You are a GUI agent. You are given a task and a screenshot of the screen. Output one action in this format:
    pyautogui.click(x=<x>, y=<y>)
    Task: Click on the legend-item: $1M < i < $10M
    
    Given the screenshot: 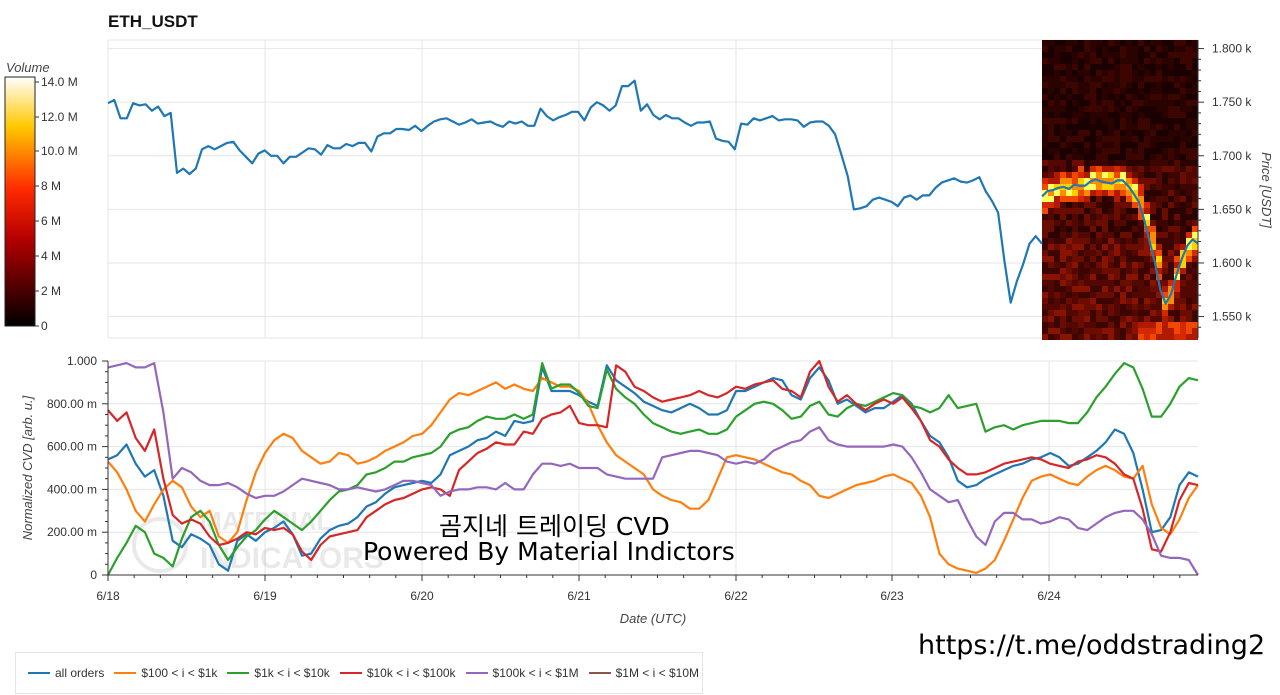 What is the action you would take?
    pyautogui.click(x=643, y=673)
    